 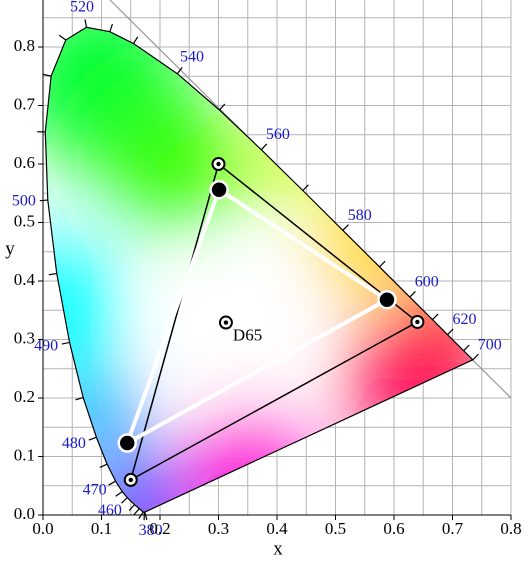 What do you see at coordinates (24, 162) in the screenshot?
I see `y-tick-label: 0.6` at bounding box center [24, 162].